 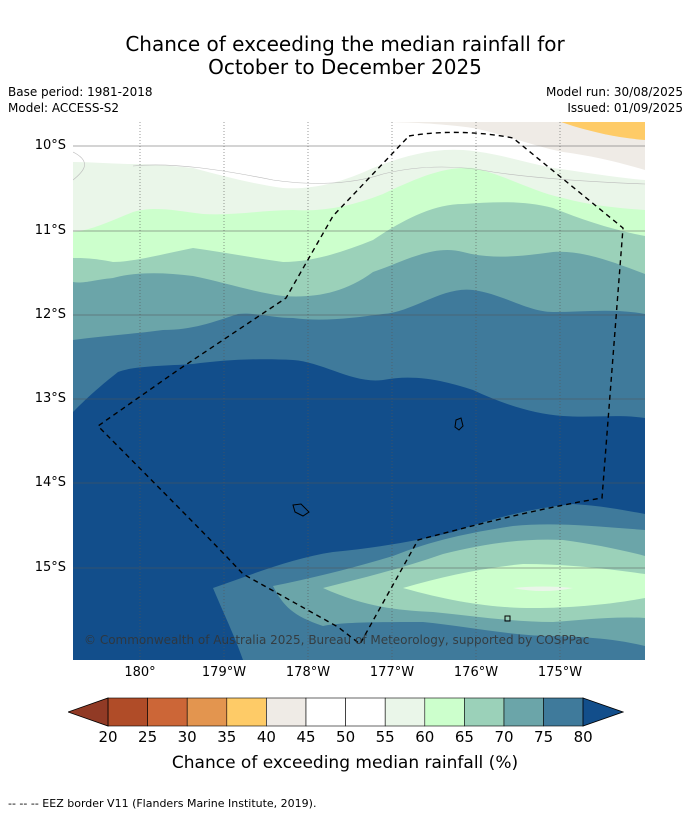 I want to click on lon-label-179w: 179°W, so click(x=224, y=672).